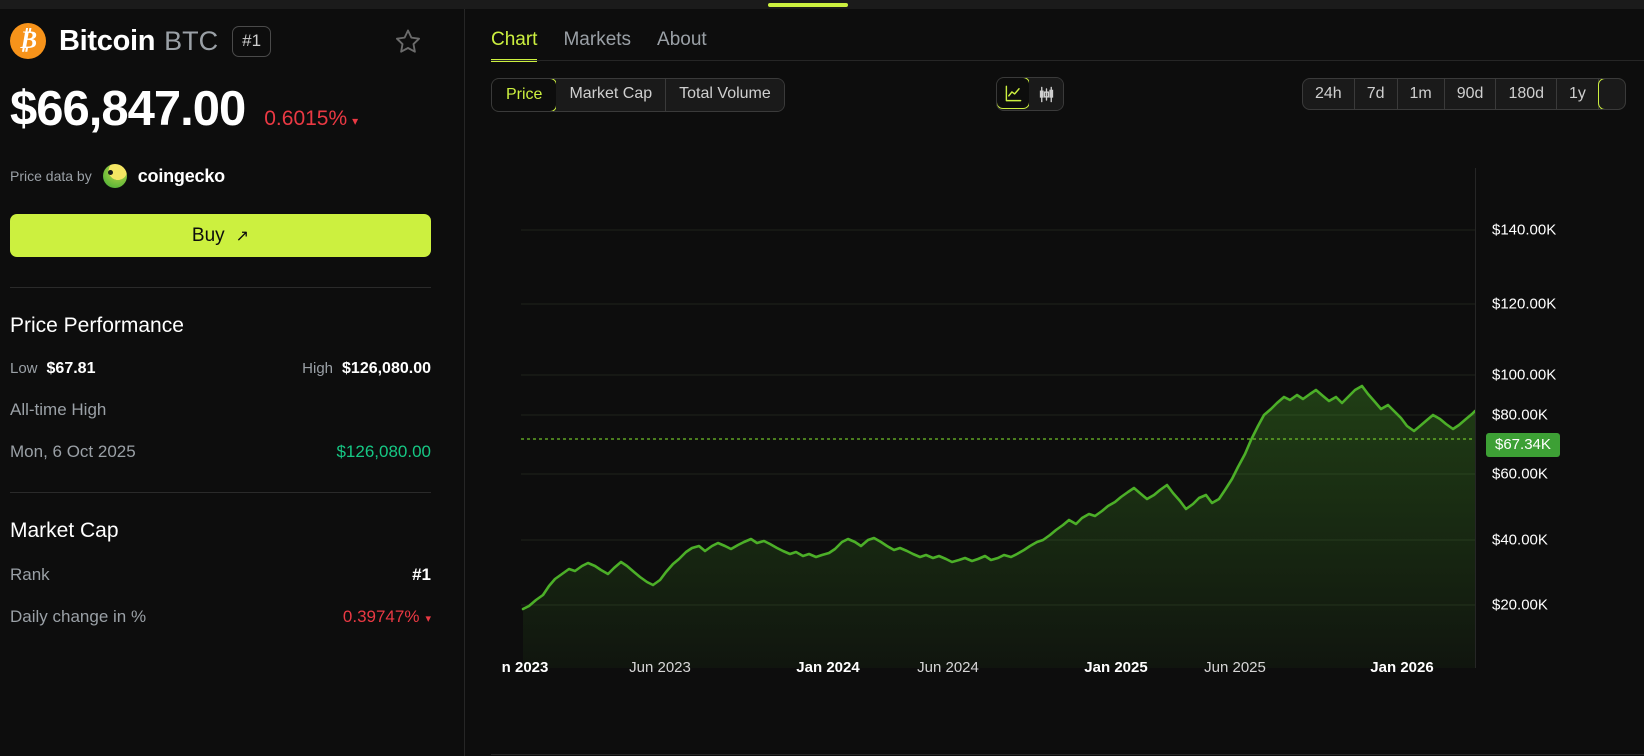 This screenshot has width=1644, height=756. Describe the element at coordinates (24, 368) in the screenshot. I see `low-label: Low` at that location.